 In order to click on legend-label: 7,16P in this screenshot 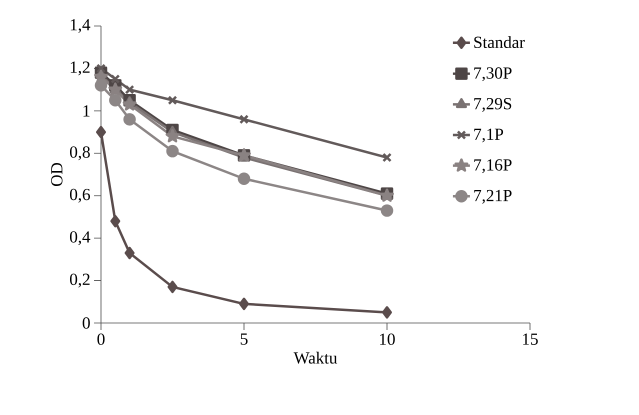, I will do `click(493, 166)`.